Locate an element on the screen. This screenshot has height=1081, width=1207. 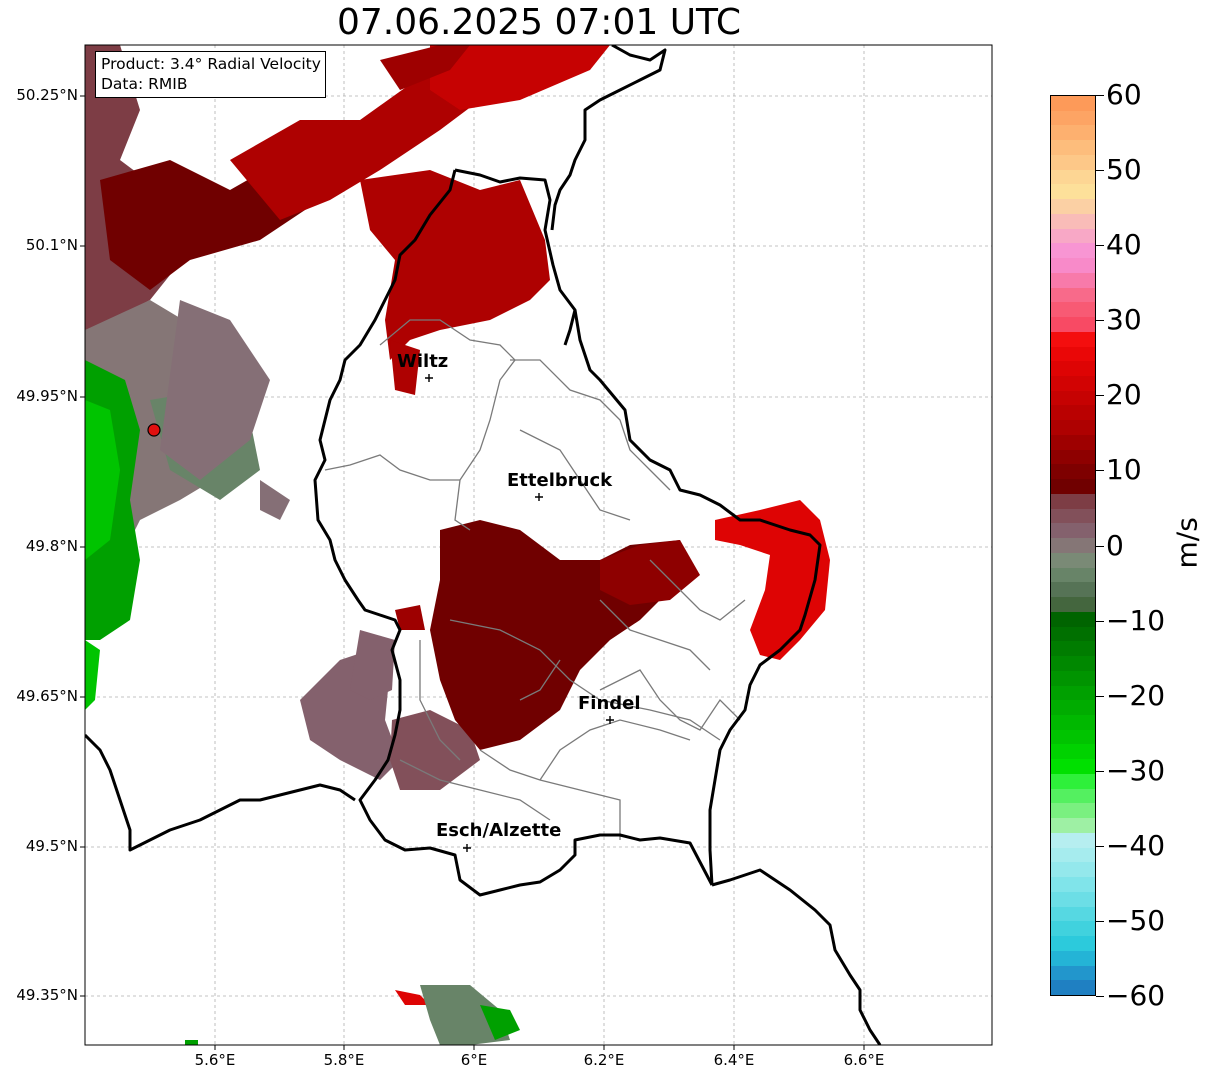
lat-label: 49.5°N is located at coordinates (51, 846).